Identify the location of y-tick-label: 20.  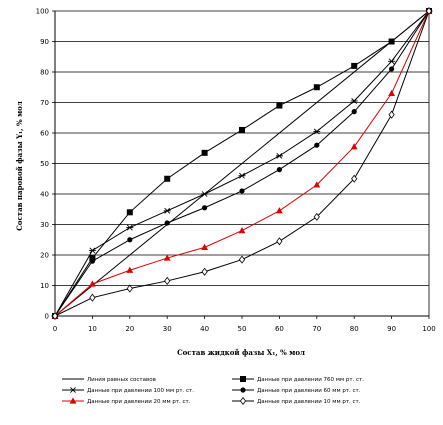
(44, 256).